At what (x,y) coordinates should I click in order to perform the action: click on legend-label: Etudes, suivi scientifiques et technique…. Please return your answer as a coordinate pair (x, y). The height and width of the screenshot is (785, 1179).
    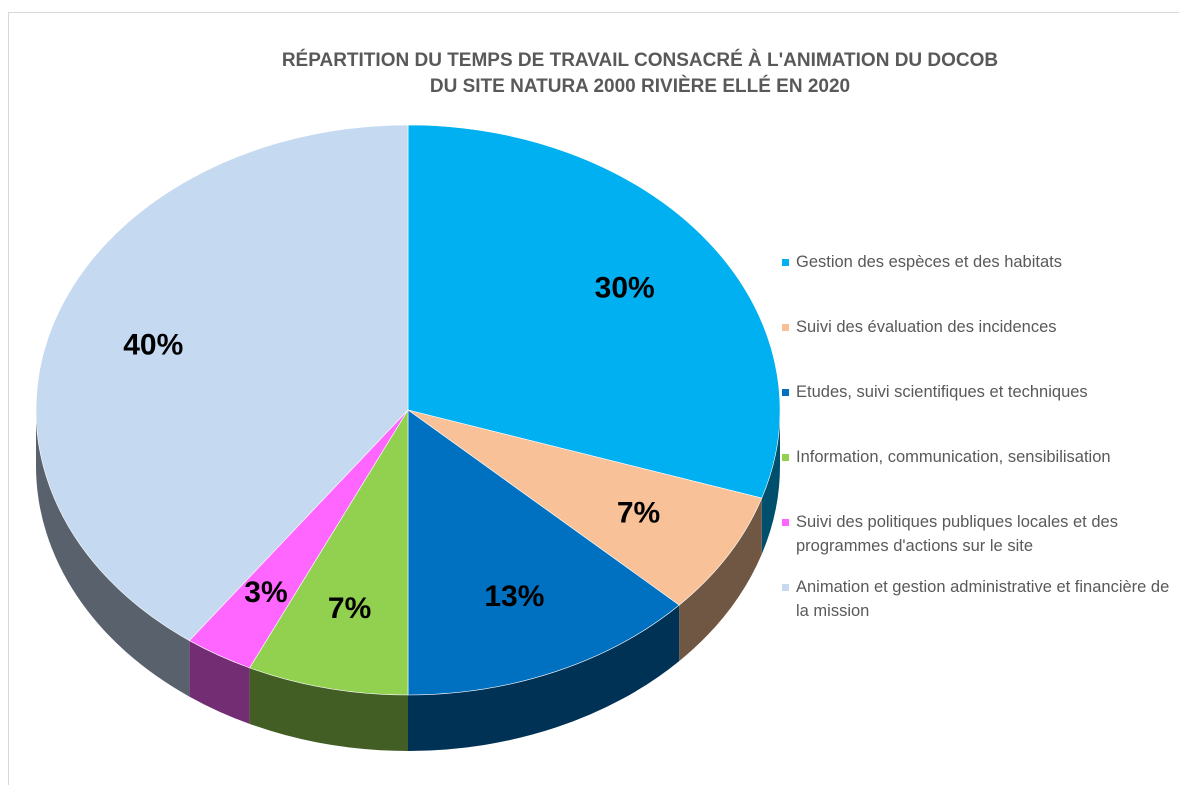
    Looking at the image, I should click on (942, 392).